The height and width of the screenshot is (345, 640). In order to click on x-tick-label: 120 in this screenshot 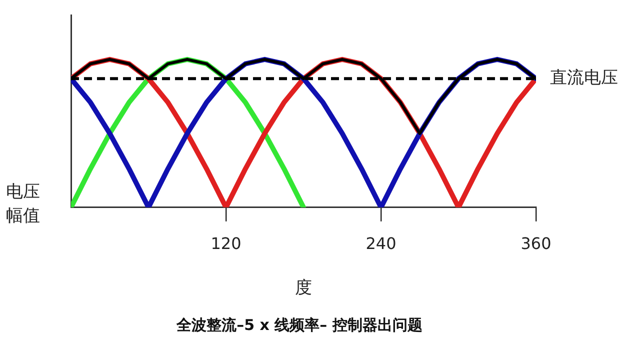, I will do `click(226, 244)`.